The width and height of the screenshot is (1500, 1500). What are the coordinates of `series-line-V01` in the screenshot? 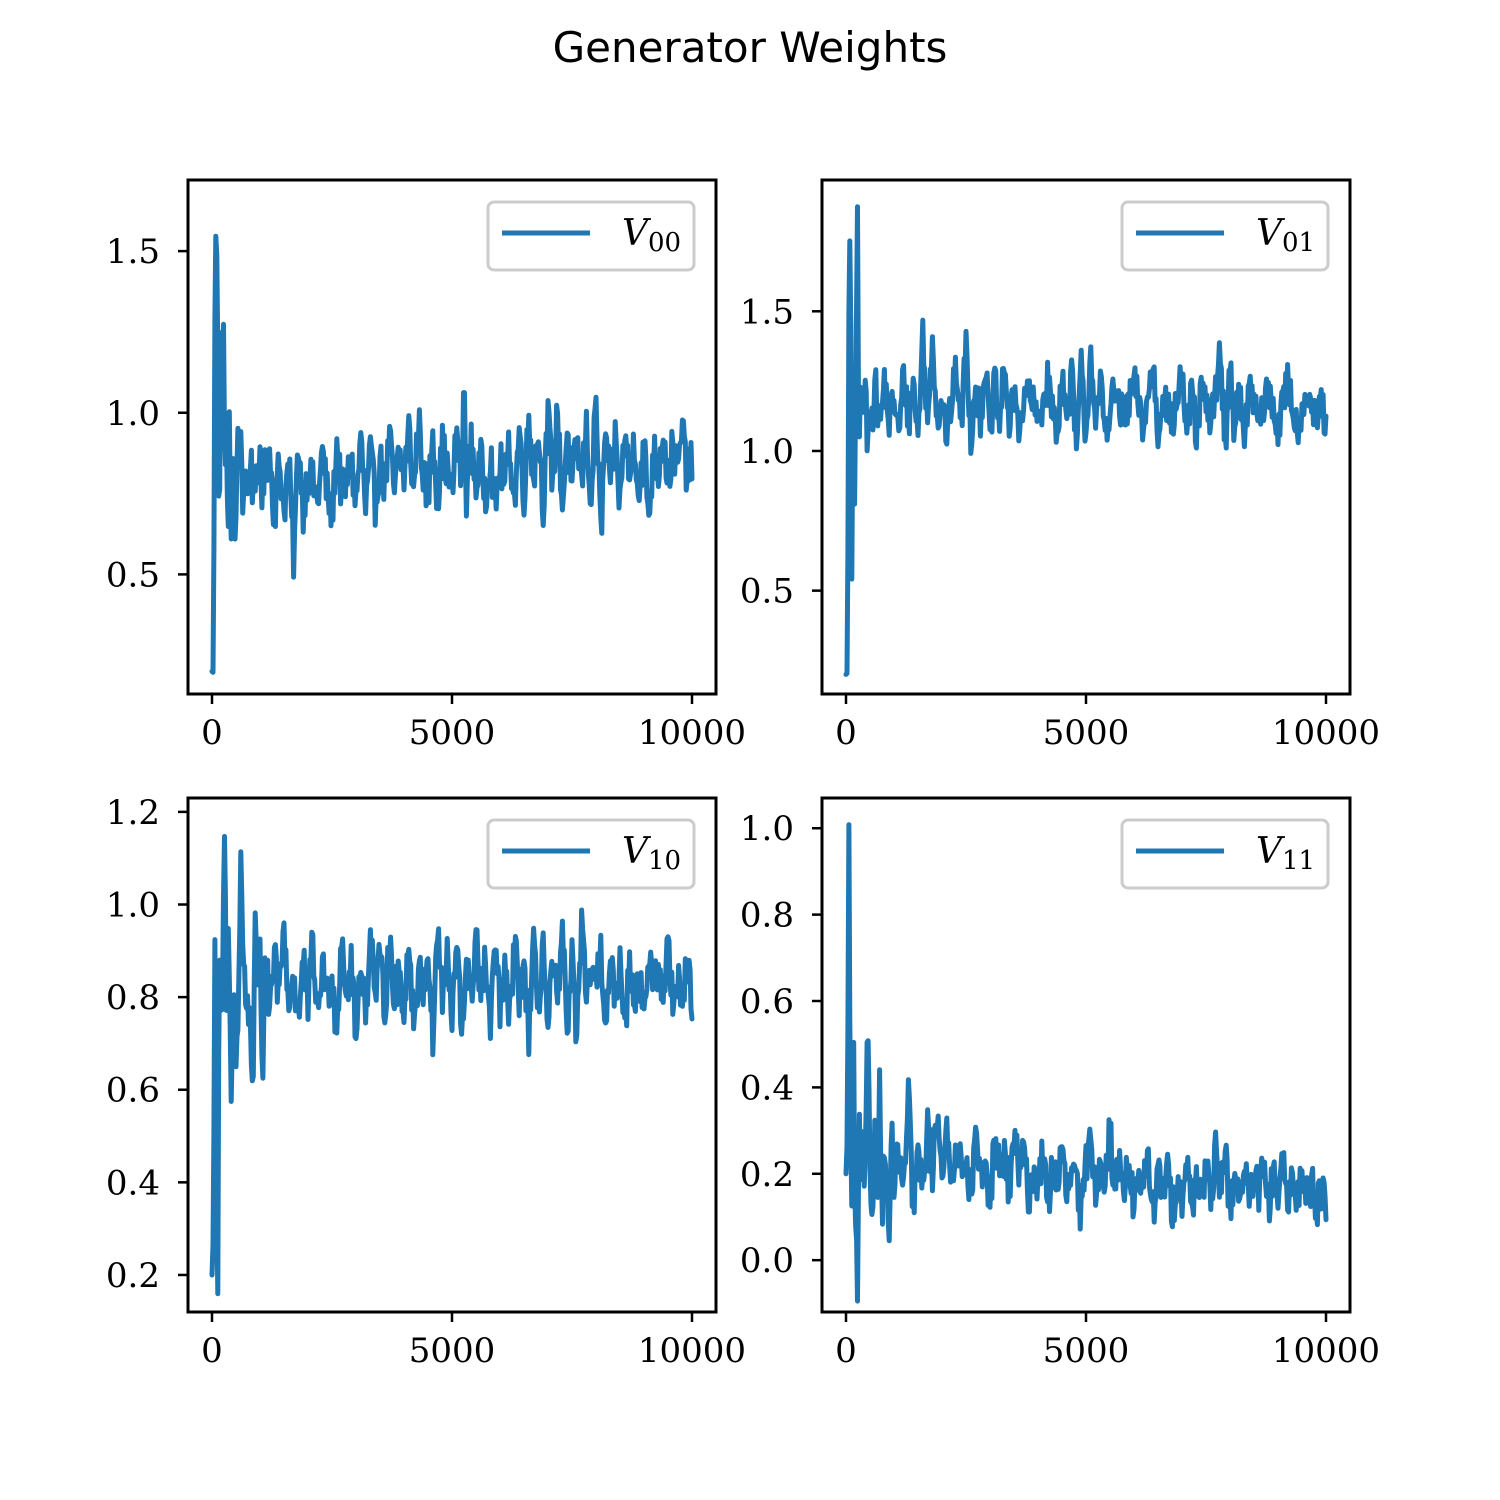 It's located at (1086, 440).